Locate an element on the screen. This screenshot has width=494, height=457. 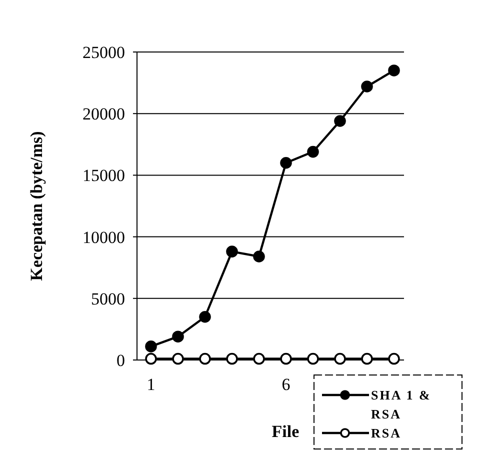
legend-label: SHA 1 & RSA is located at coordinates (401, 405).